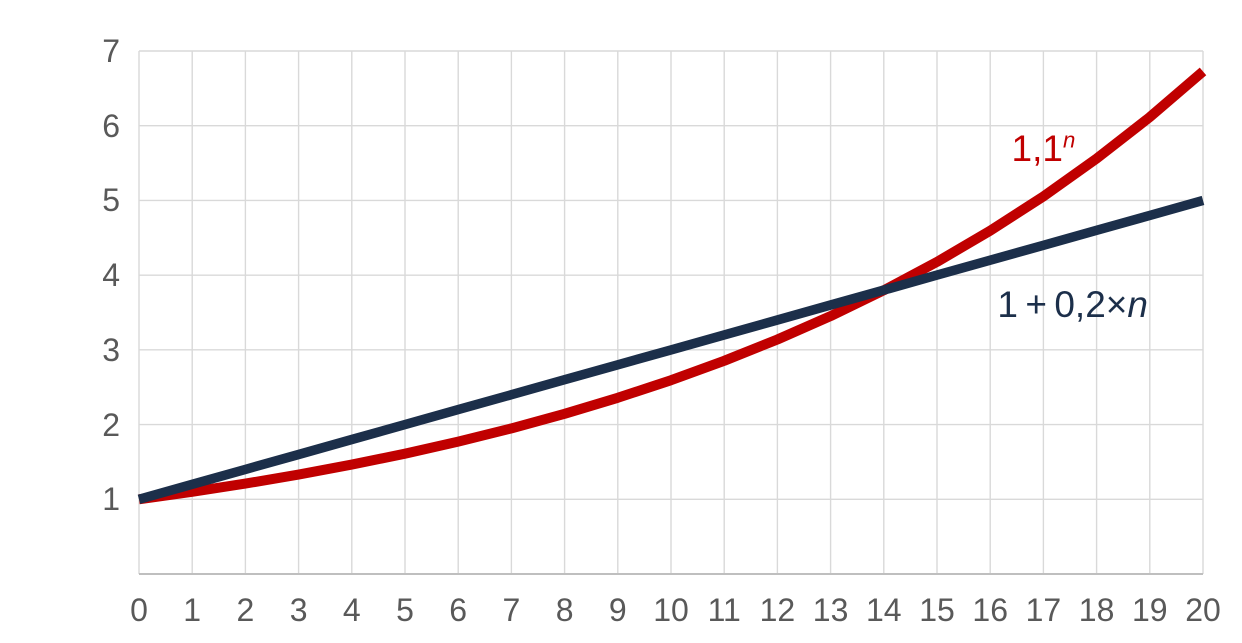 Image resolution: width=1242 pixels, height=643 pixels. What do you see at coordinates (139, 610) in the screenshot?
I see `x-tick-label: 0` at bounding box center [139, 610].